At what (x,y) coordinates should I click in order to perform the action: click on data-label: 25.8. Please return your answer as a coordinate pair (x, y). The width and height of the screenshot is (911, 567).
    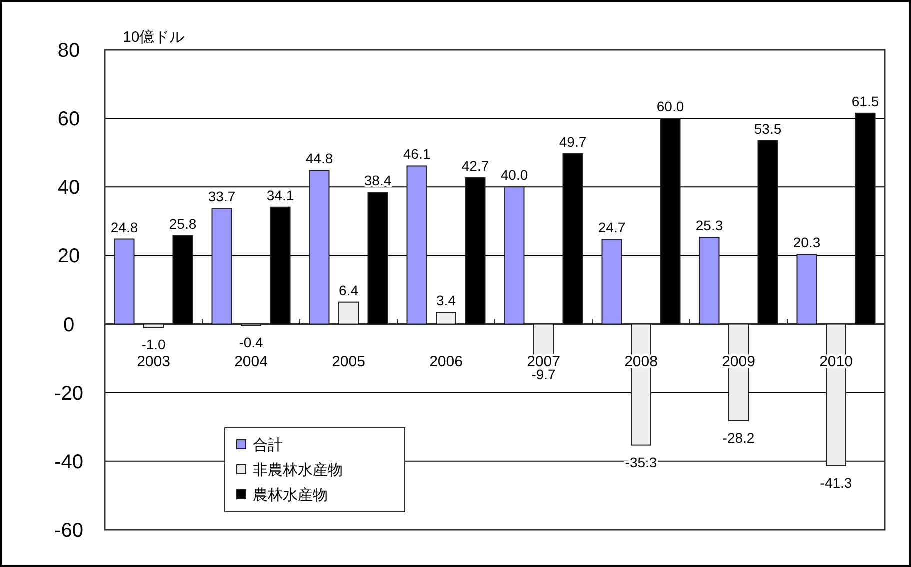
    Looking at the image, I should click on (183, 224).